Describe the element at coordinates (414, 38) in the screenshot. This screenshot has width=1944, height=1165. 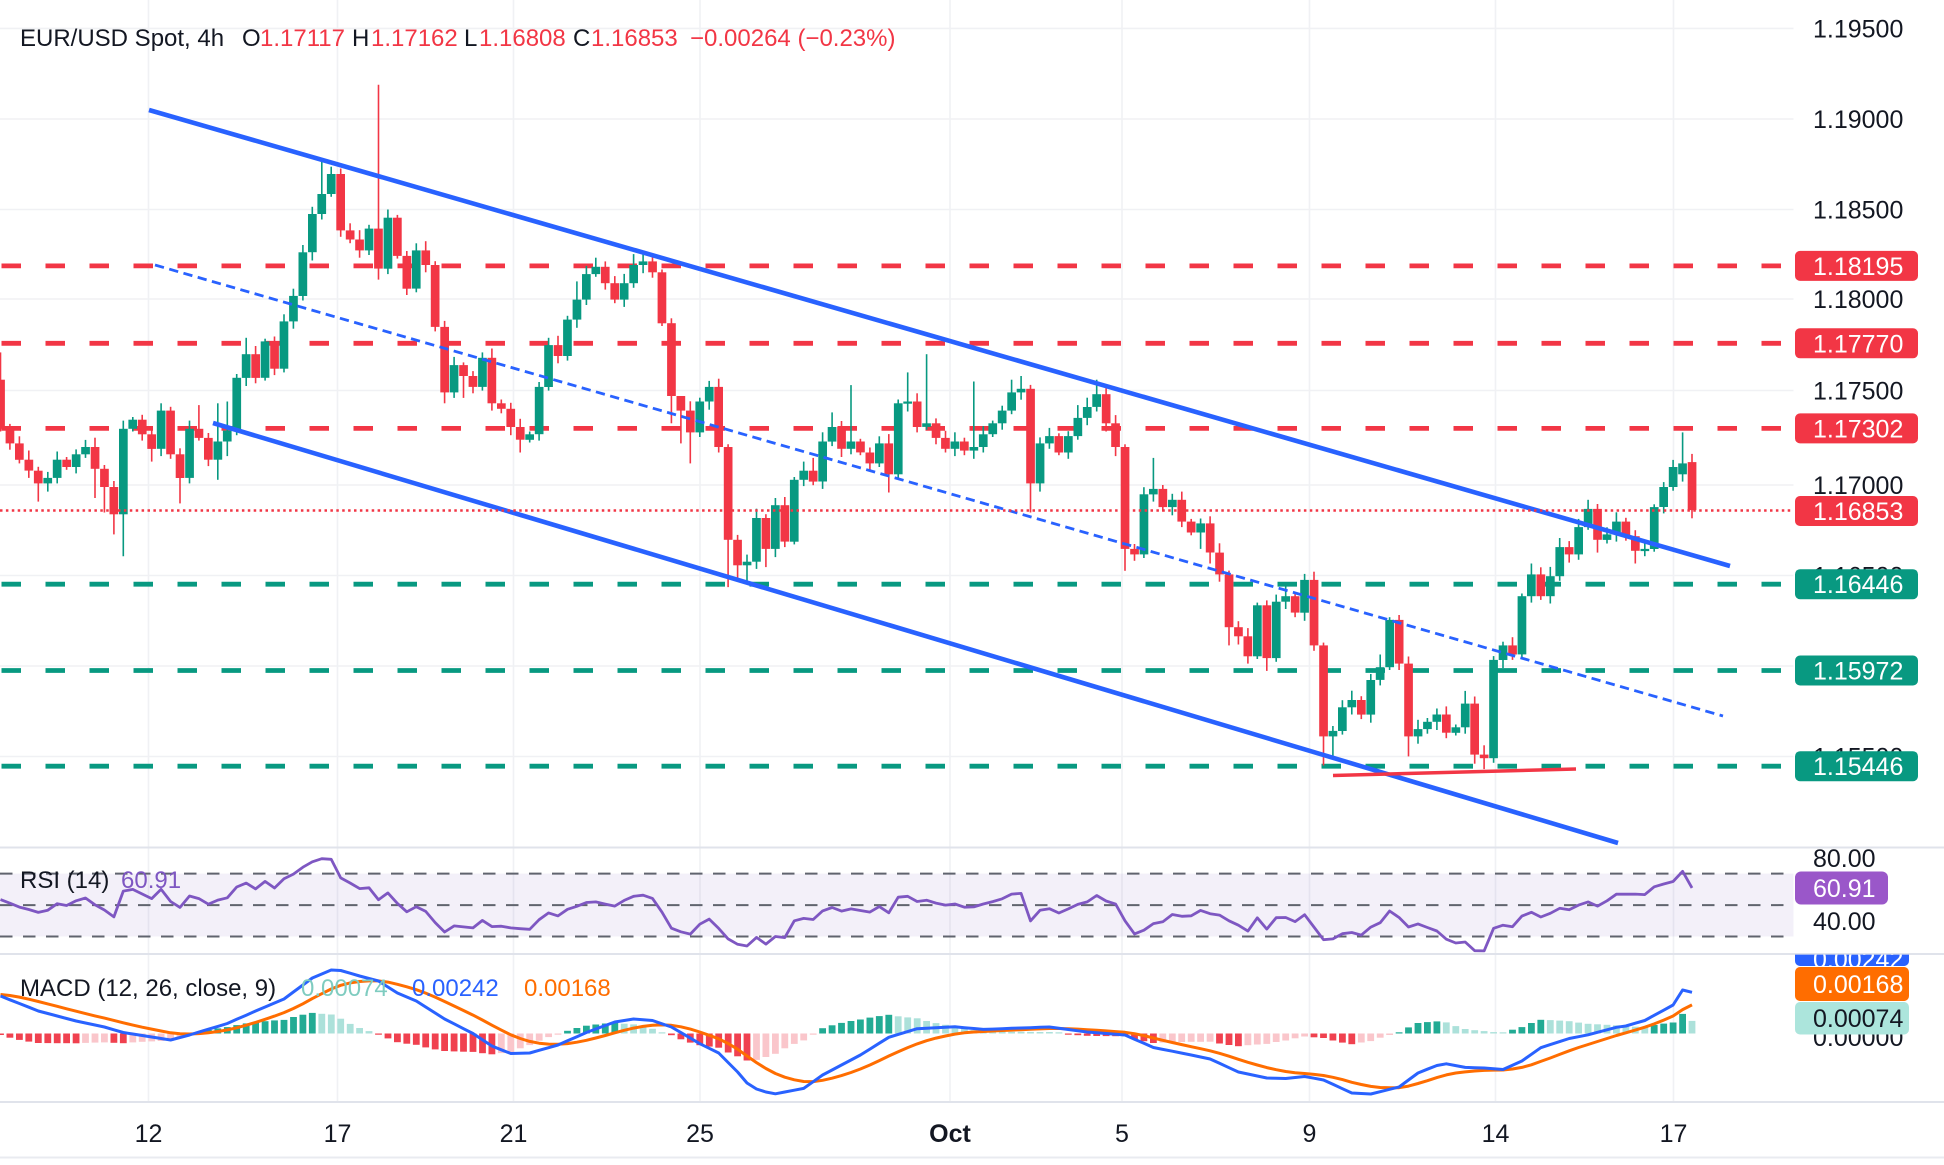
I see `svg-text: 1.17162` at that location.